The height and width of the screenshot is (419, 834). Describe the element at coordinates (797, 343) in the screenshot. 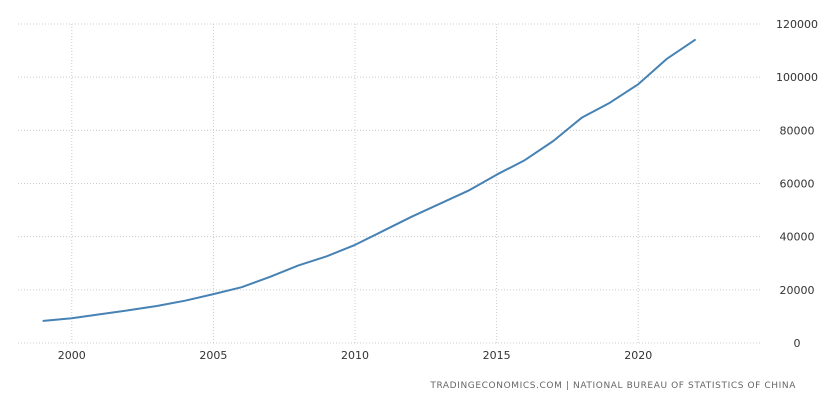

I see `y-tick-label: 0` at that location.